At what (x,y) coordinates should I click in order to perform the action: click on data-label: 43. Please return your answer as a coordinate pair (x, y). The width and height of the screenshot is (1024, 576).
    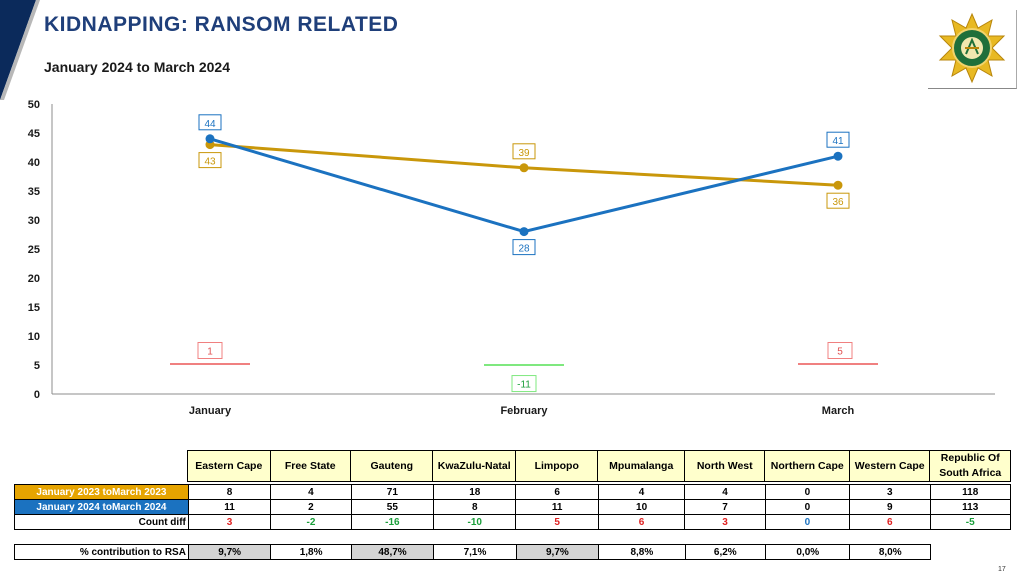
    Looking at the image, I should click on (210, 162).